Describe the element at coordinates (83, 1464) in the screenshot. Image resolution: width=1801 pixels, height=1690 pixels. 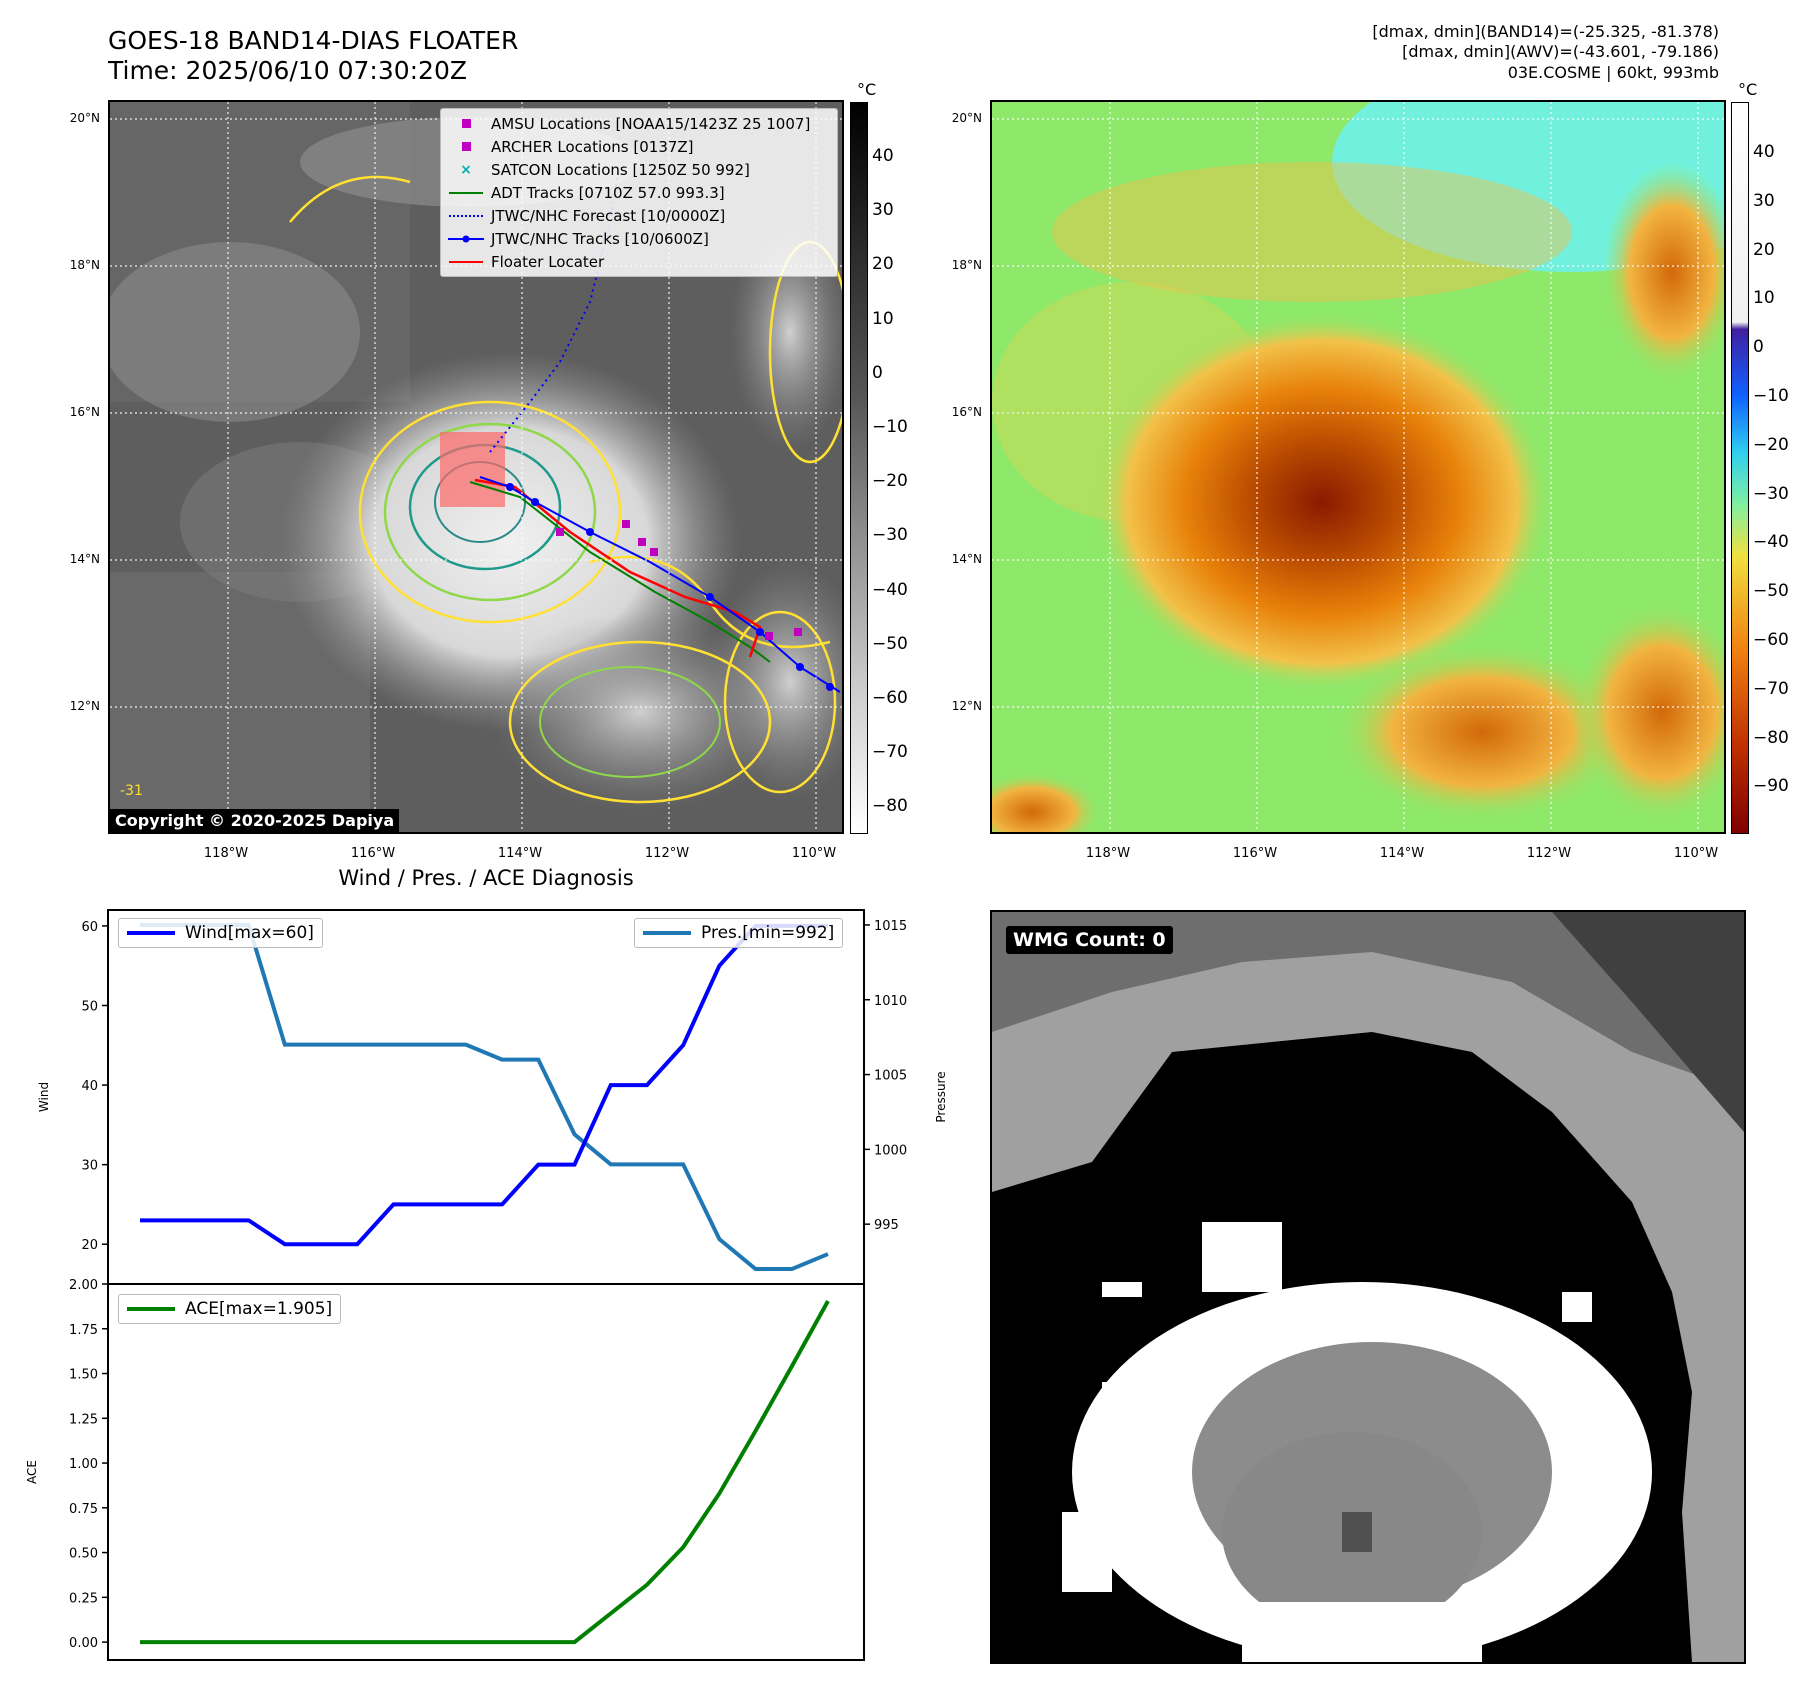
I see `ace-tick-label: 1.00` at that location.